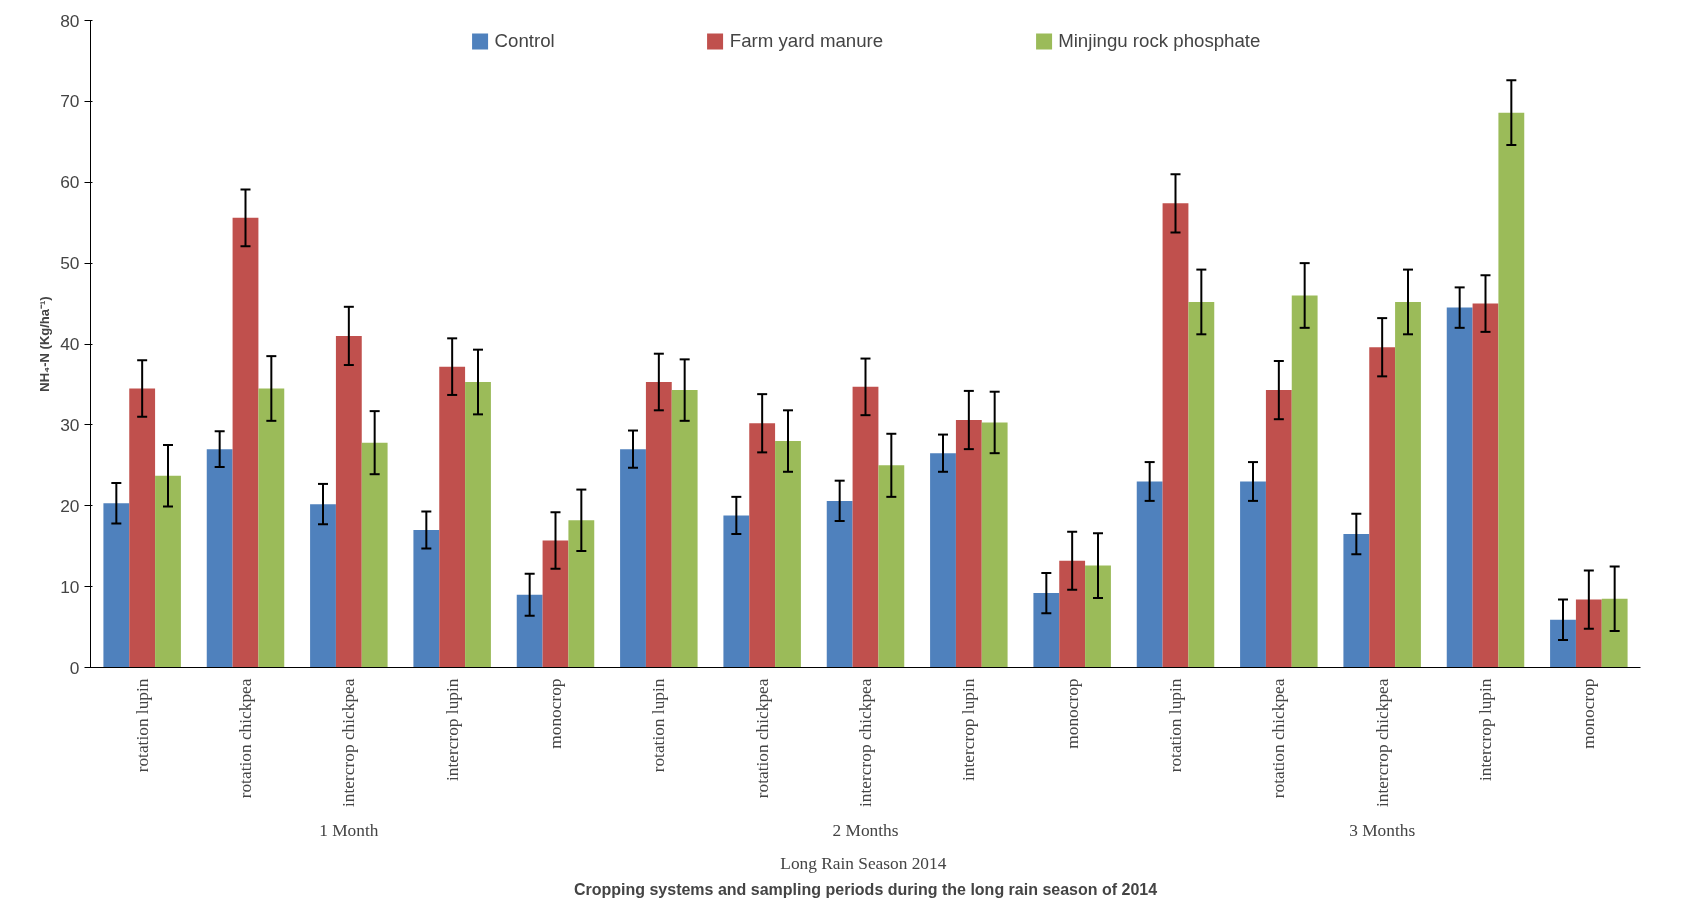  What do you see at coordinates (1159, 41) in the screenshot?
I see `legend-label: Minjingu rock phosphate` at bounding box center [1159, 41].